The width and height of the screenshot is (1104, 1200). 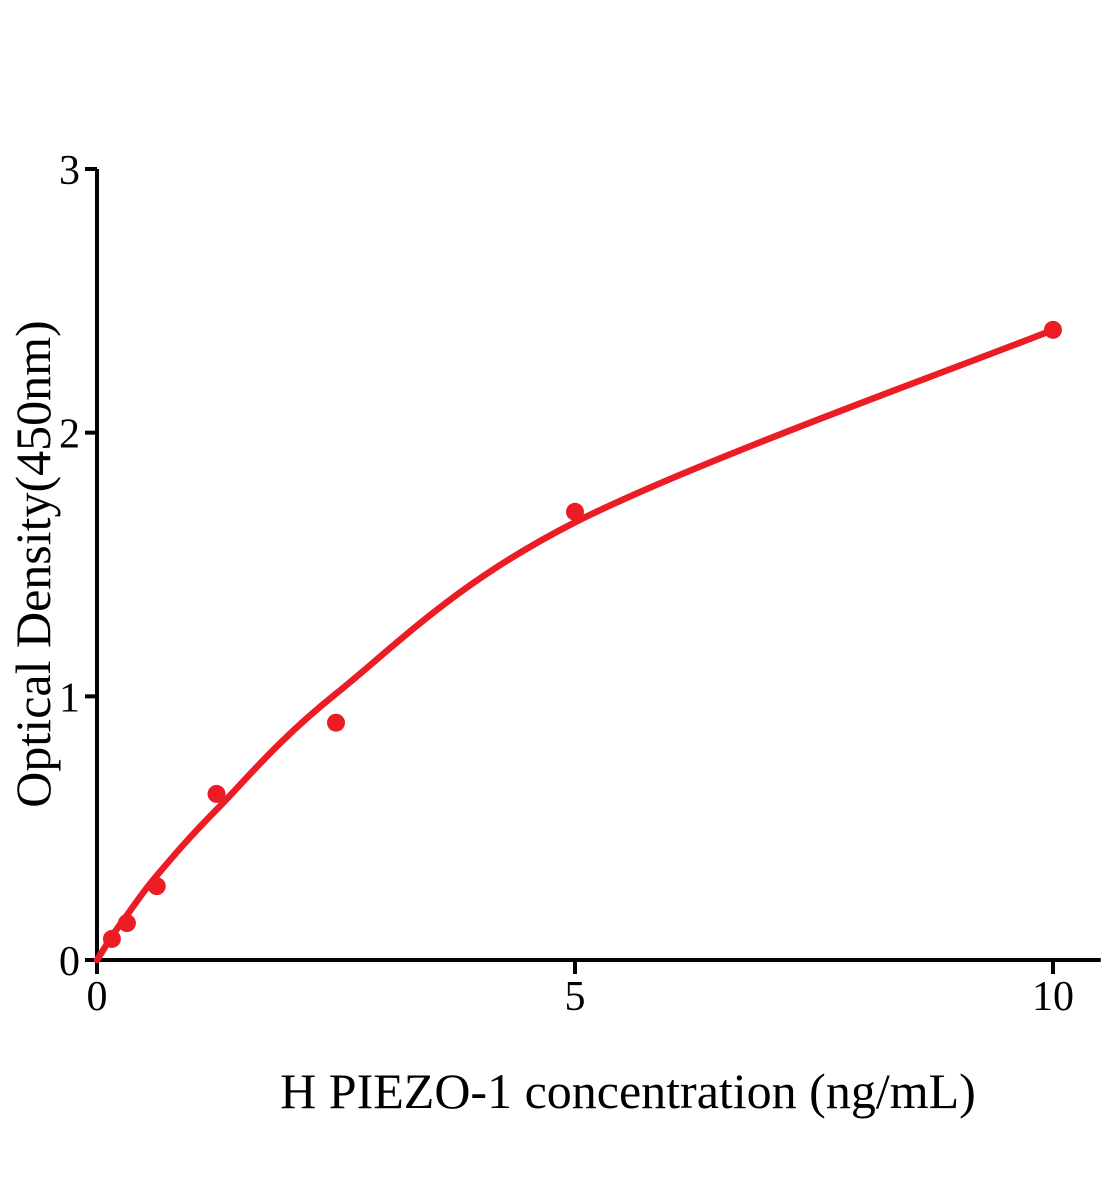 What do you see at coordinates (69, 171) in the screenshot?
I see `y-tick-label: 3` at bounding box center [69, 171].